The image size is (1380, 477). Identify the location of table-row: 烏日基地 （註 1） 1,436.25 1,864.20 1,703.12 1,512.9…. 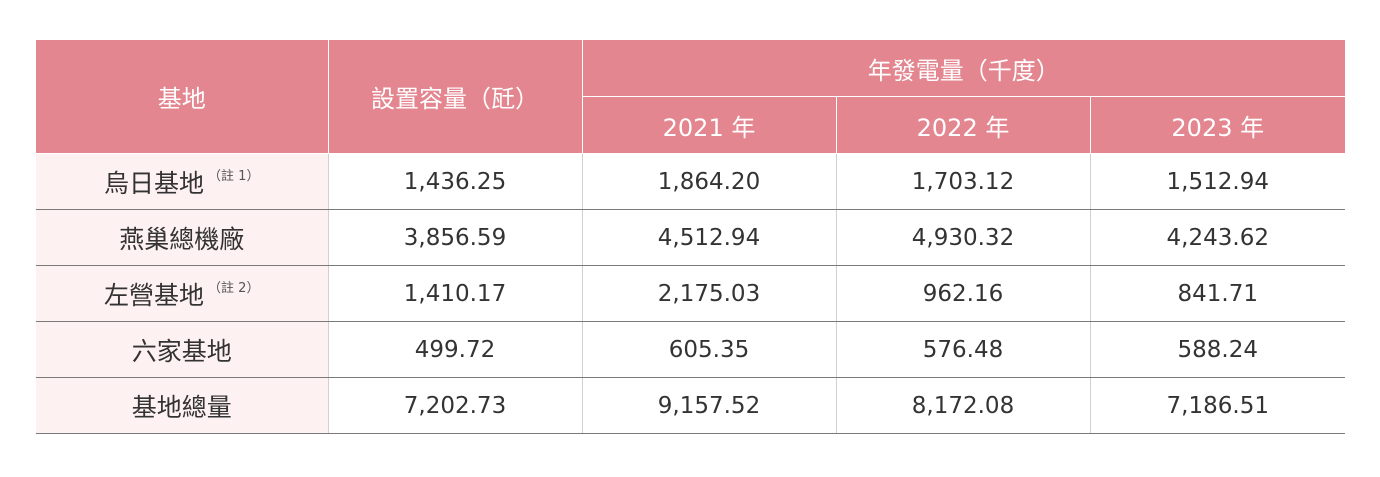
(691, 181).